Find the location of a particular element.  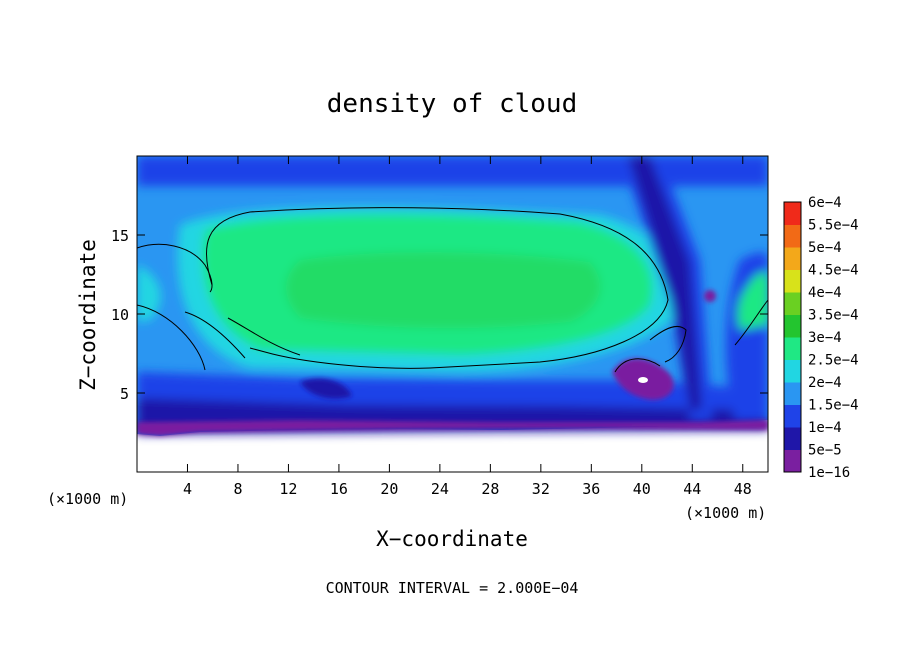

colorbar-label: 4.5e−4 is located at coordinates (833, 271).